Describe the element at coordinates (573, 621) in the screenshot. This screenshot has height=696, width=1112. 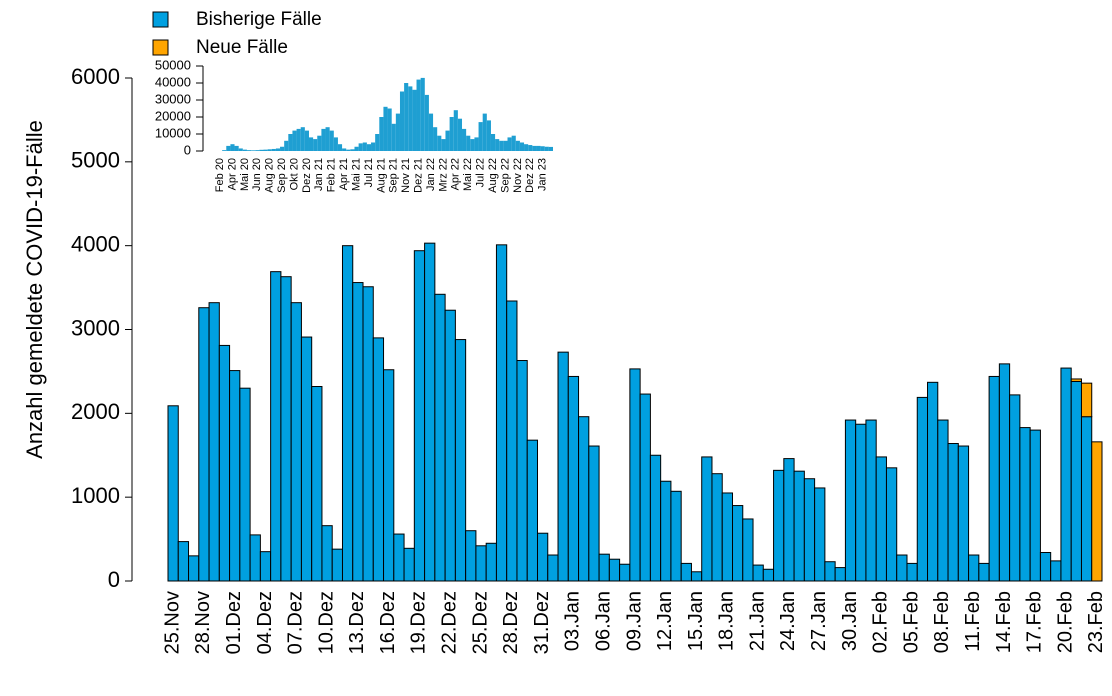
I see `x-tick-label: 03.Jan` at that location.